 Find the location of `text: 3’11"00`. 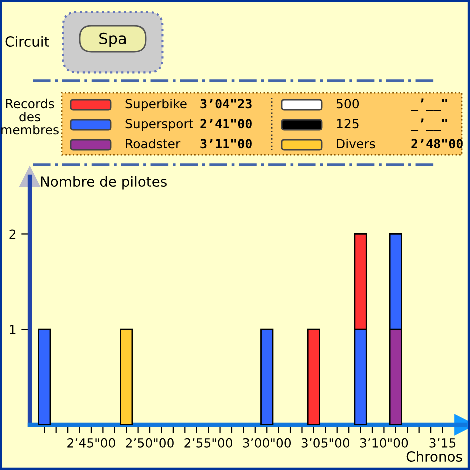

text: 3’11"00 is located at coordinates (226, 143).